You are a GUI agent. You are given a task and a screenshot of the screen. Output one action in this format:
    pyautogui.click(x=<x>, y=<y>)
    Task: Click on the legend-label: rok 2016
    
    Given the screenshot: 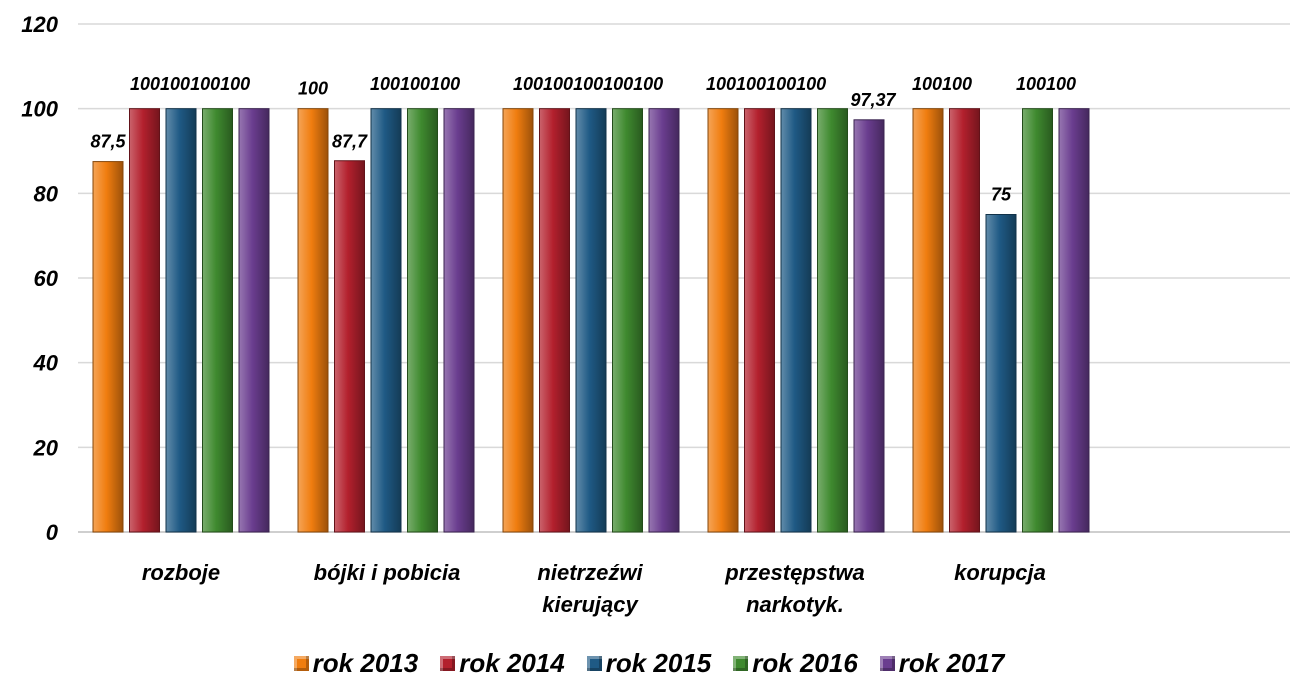 What is the action you would take?
    pyautogui.click(x=805, y=662)
    